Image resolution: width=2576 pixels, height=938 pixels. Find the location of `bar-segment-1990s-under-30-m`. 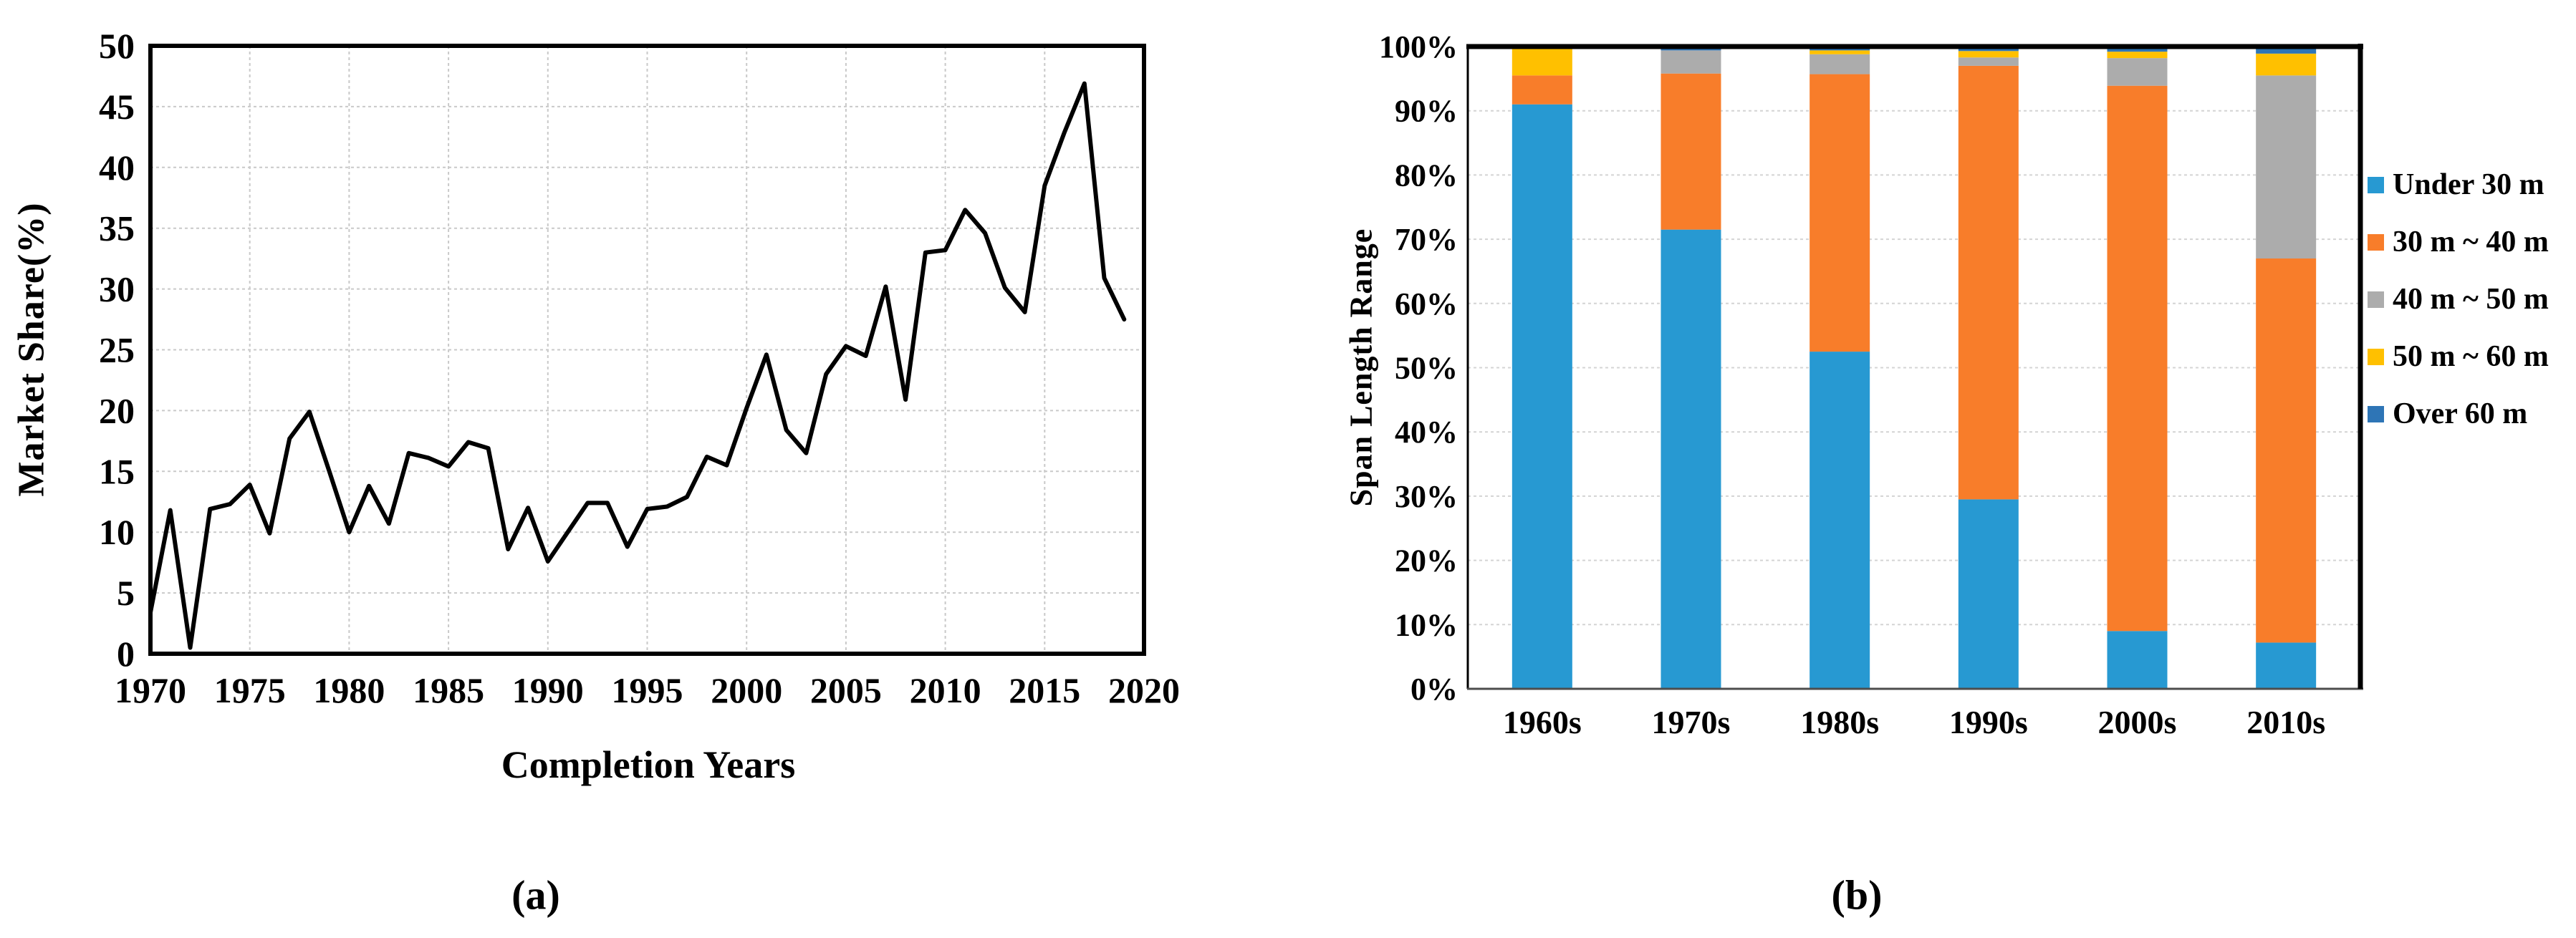

bar-segment-1990s-under-30-m is located at coordinates (1989, 594).